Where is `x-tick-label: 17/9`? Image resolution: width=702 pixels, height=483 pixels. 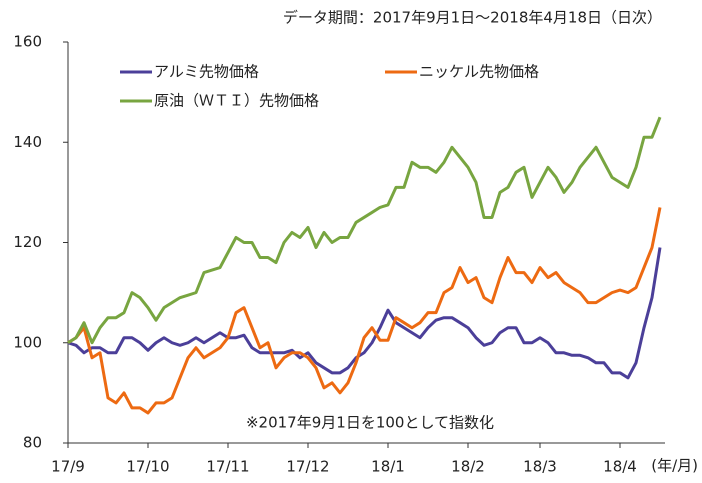 x-tick-label: 17/9 is located at coordinates (68, 467).